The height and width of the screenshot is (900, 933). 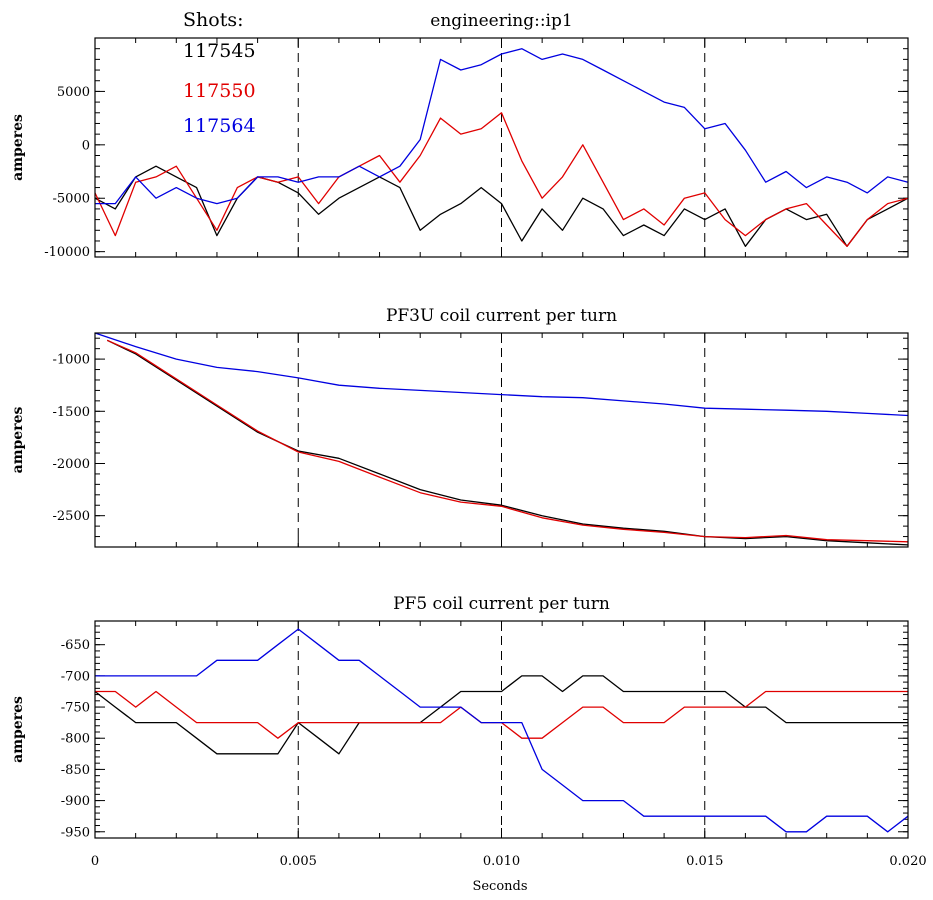 I want to click on ip1-y-tick-label: -10000, so click(x=67, y=252).